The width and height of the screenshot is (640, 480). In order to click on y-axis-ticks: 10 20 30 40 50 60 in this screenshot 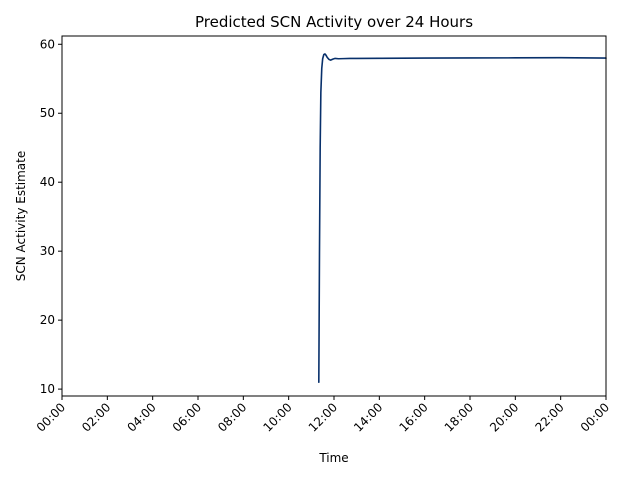, I will do `click(51, 216)`.